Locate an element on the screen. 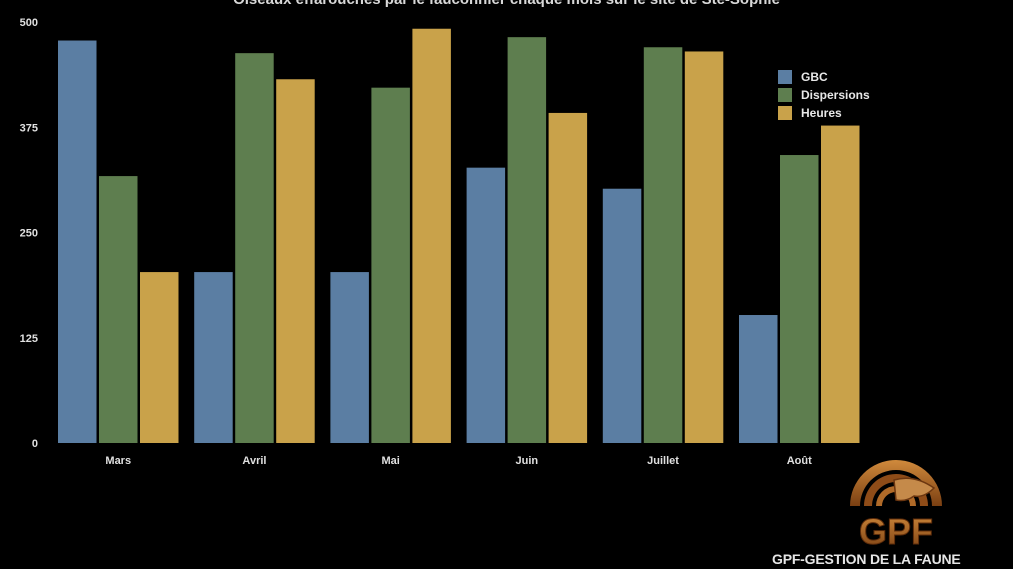  x-tick-label: Juin is located at coordinates (527, 461).